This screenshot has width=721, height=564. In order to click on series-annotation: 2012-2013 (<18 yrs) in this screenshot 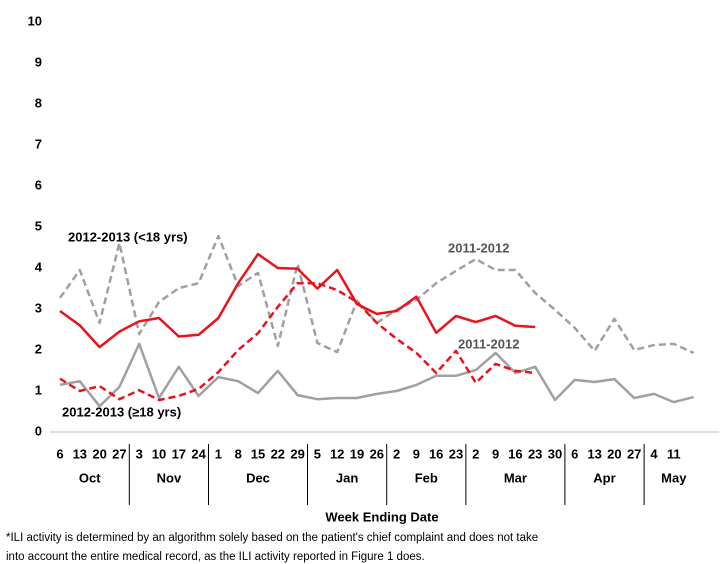, I will do `click(128, 236)`.